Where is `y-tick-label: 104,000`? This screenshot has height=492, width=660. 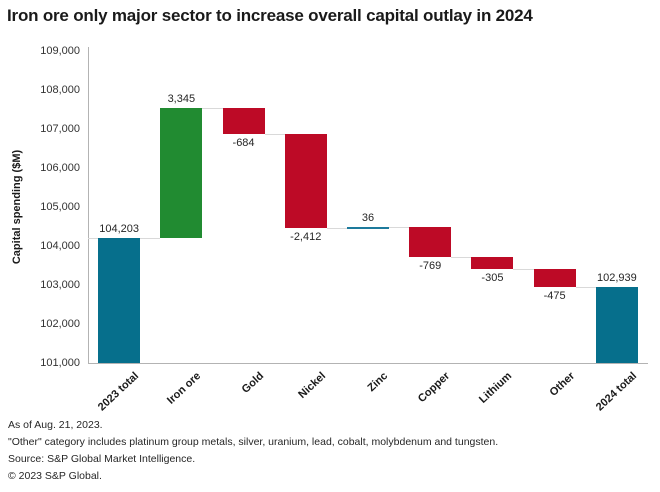
y-tick-label: 104,000 is located at coordinates (60, 246).